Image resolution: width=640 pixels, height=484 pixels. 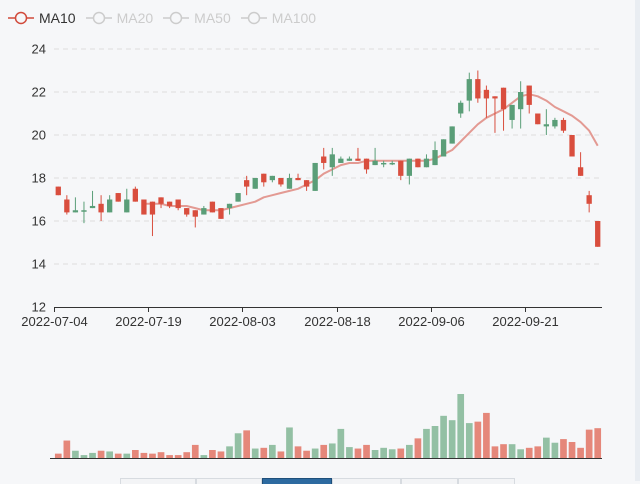 What do you see at coordinates (39, 307) in the screenshot?
I see `y-tick-label: 12` at bounding box center [39, 307].